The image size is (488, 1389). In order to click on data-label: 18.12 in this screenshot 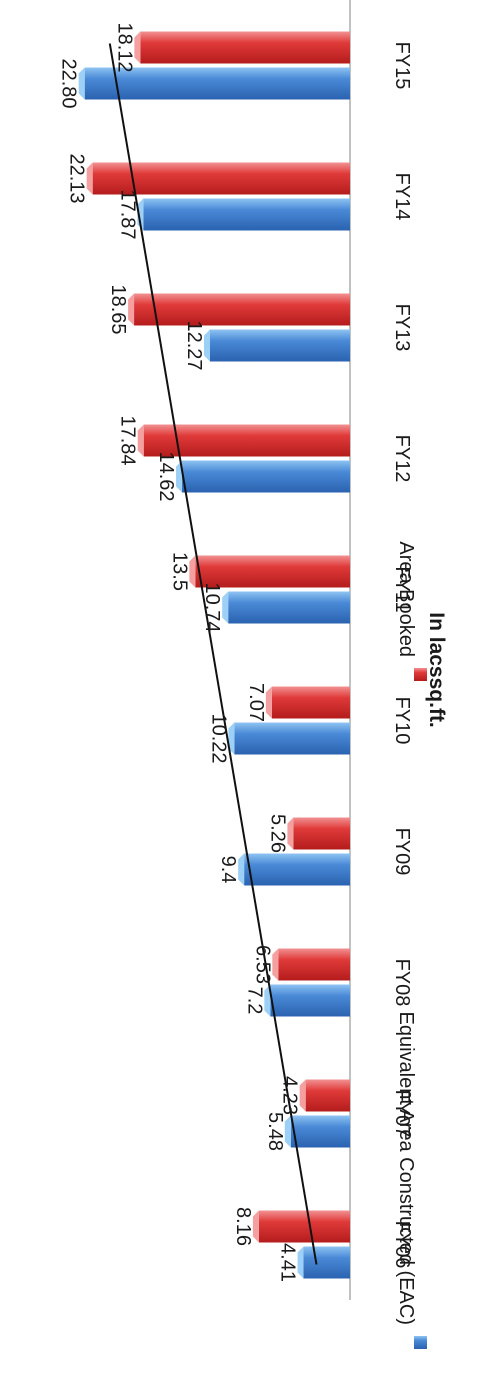, I will do `click(124, 47)`.